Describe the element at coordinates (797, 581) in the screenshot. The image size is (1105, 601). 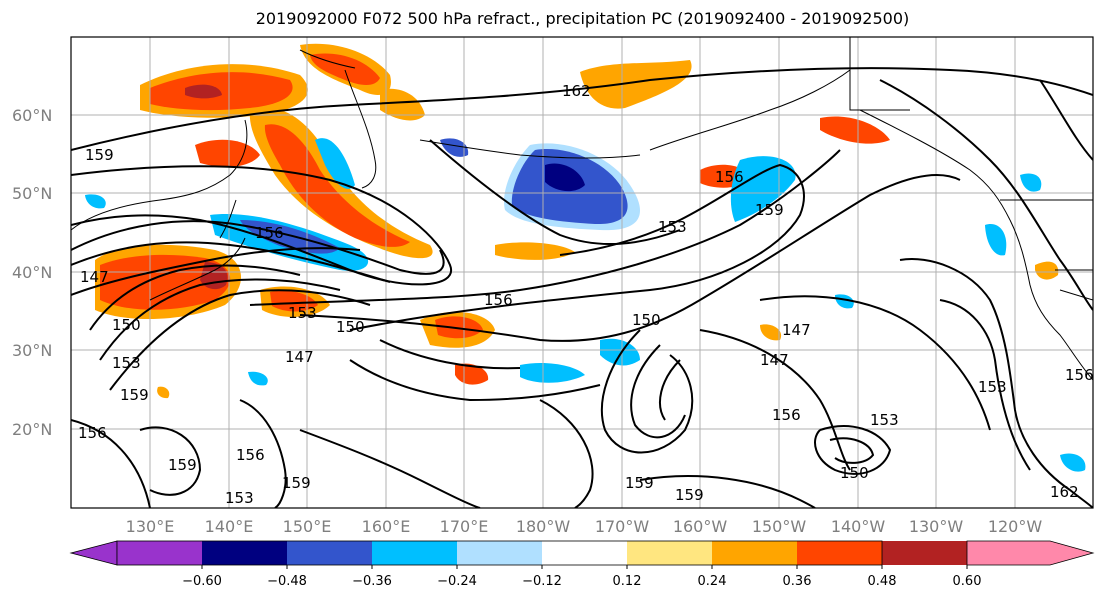
I see `colorbar-tick-label: 0.36` at that location.